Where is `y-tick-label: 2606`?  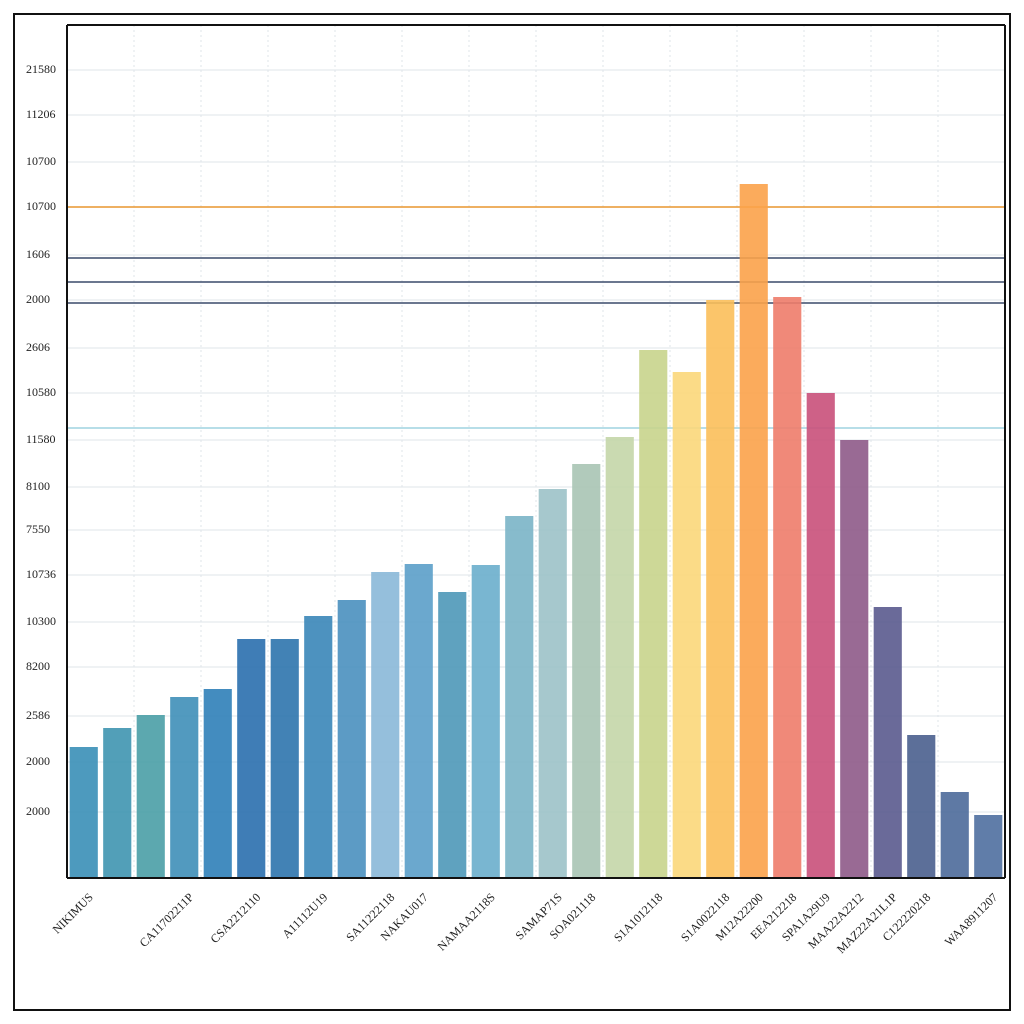 y-tick-label: 2606 is located at coordinates (38, 347).